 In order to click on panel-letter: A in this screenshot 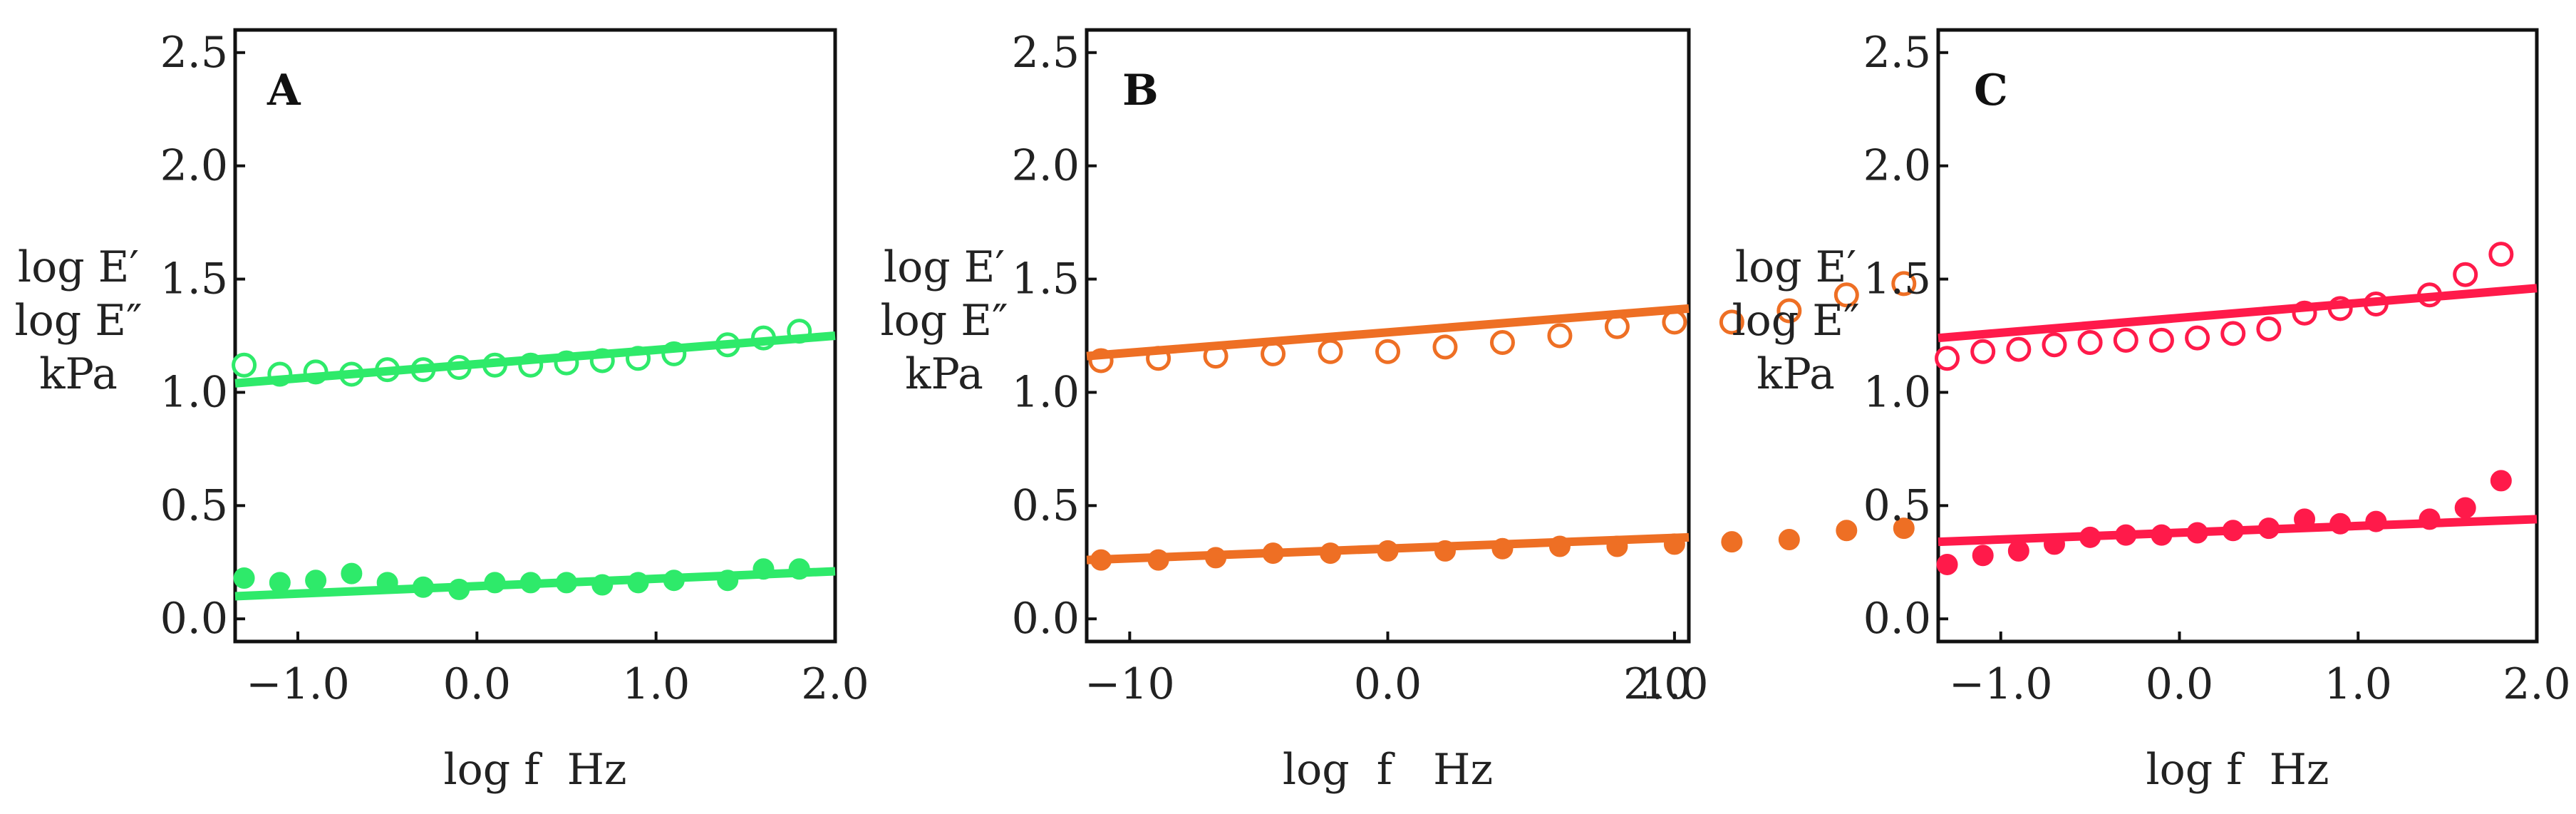, I will do `click(284, 90)`.